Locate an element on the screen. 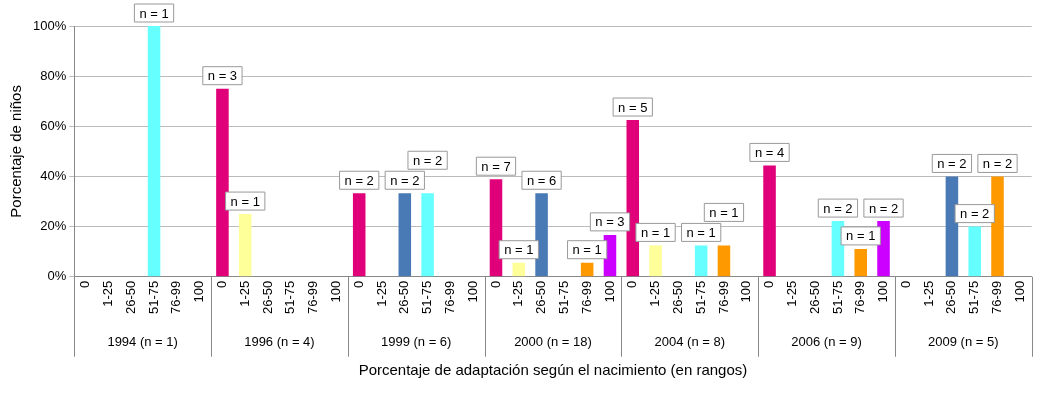 The width and height of the screenshot is (1040, 418). text: 1999 (n = 6) is located at coordinates (416, 342).